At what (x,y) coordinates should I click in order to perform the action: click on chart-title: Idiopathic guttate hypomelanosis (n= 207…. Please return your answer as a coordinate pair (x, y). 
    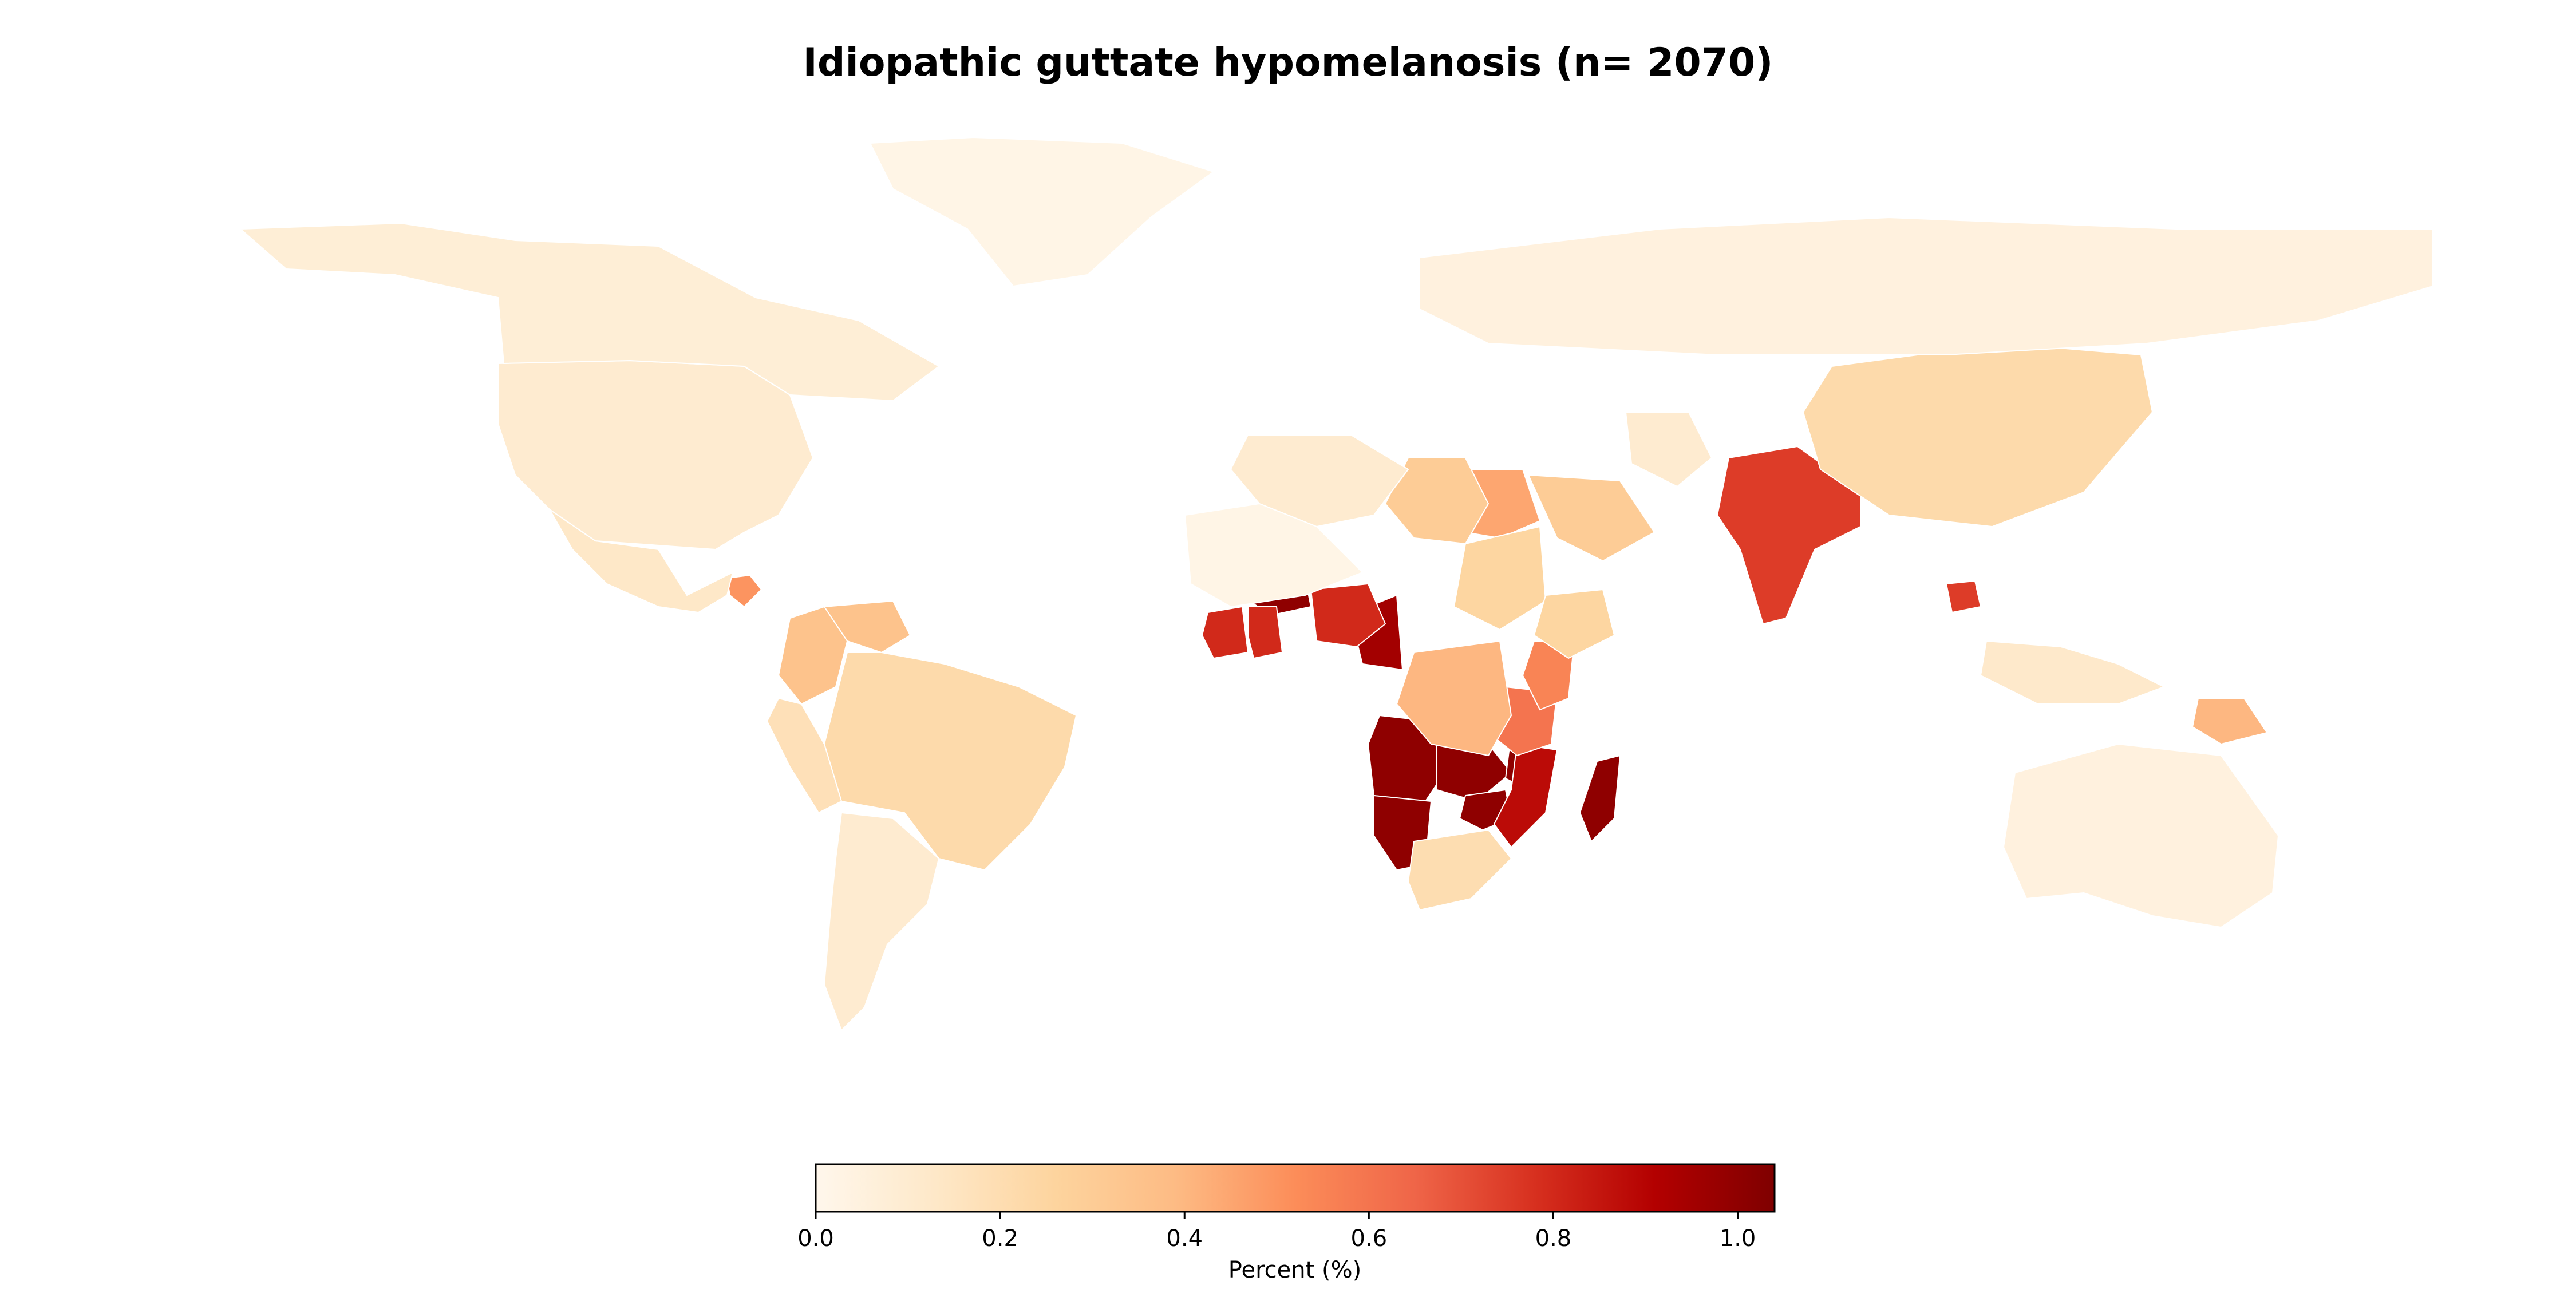
    Looking at the image, I should click on (1288, 62).